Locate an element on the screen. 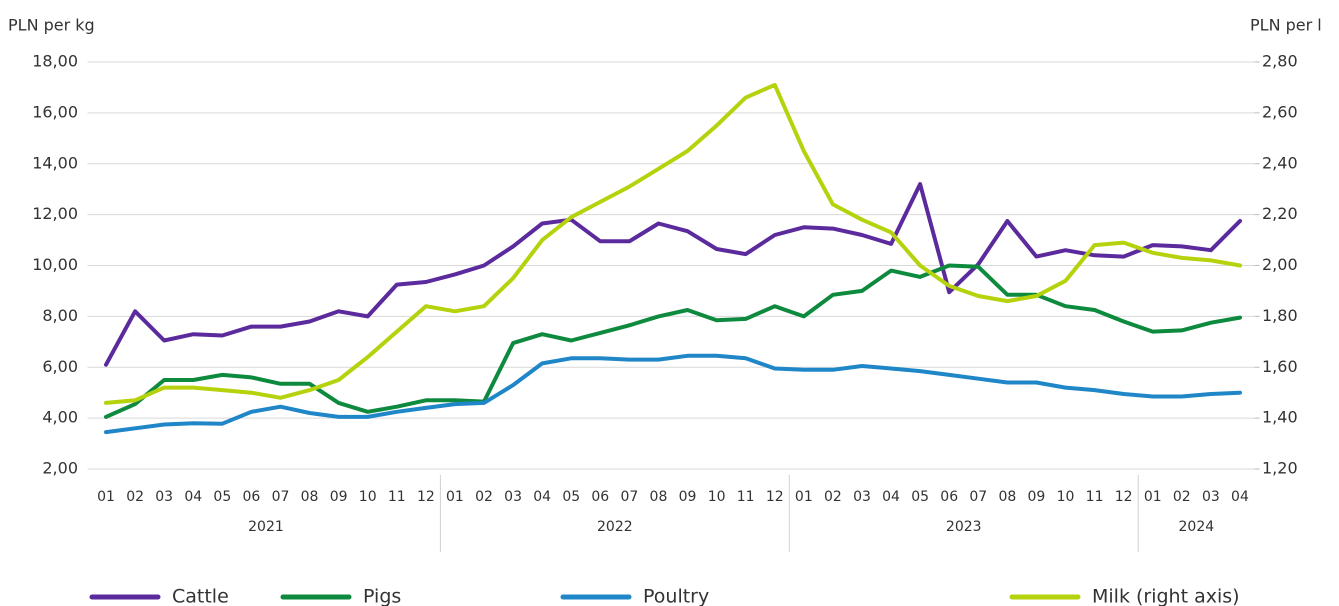 The width and height of the screenshot is (1339, 606). y-tick-label: 18,00 is located at coordinates (55, 61).